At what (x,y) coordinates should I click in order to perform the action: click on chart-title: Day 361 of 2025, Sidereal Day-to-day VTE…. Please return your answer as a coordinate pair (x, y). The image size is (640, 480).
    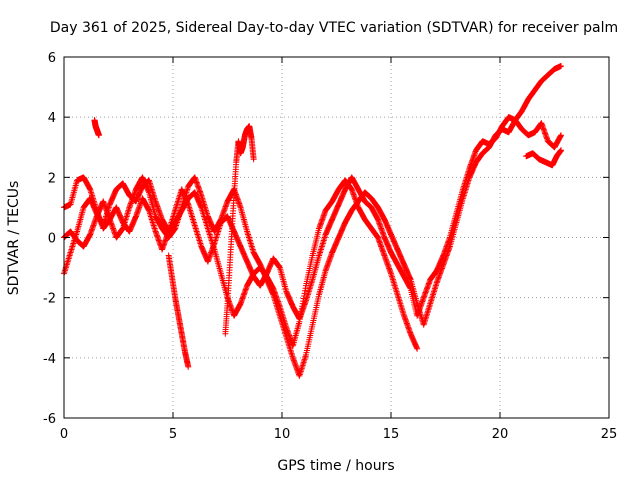
    Looking at the image, I should click on (334, 28).